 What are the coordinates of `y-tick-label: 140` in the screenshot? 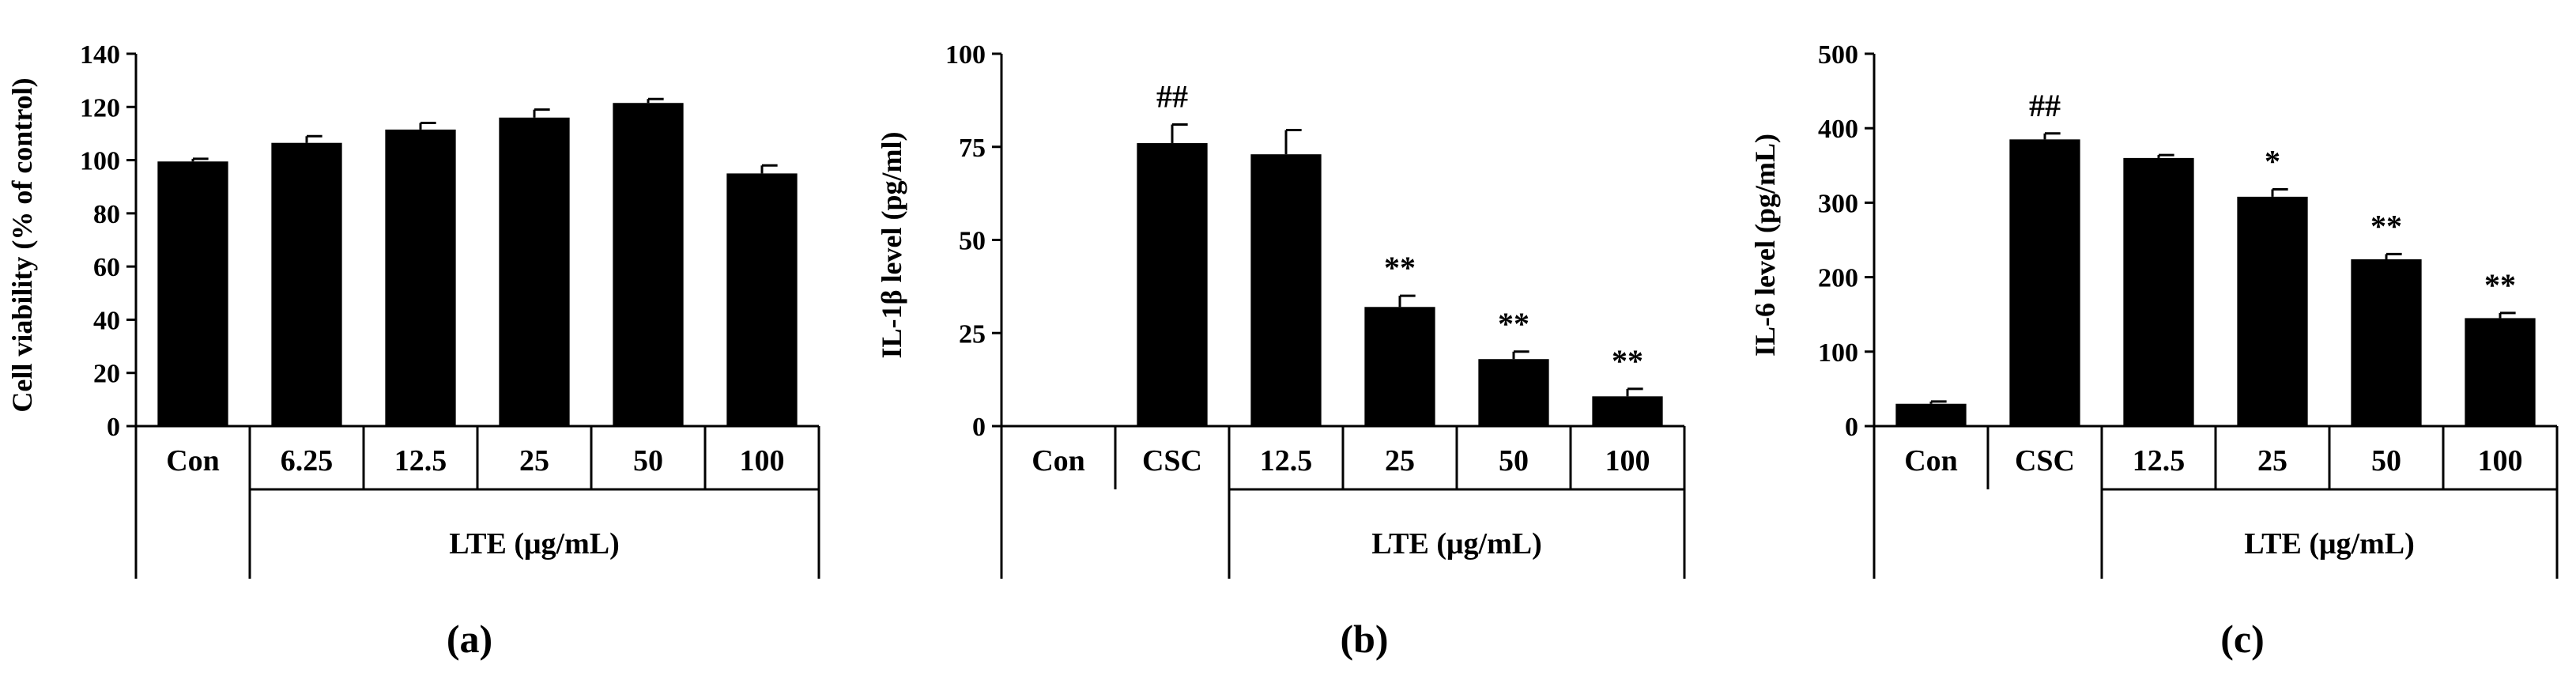 It's located at (100, 55).